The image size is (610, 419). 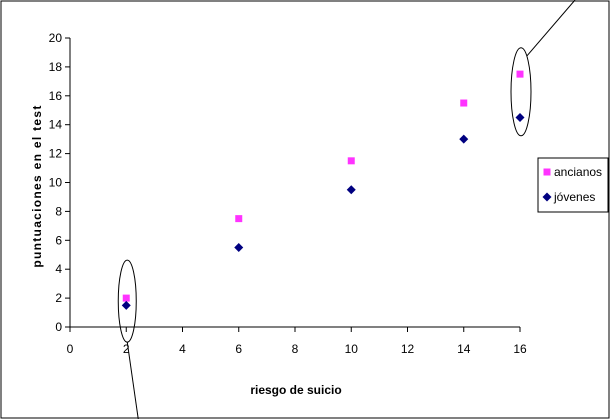 I want to click on annotation-ellipse-right, so click(x=521, y=92).